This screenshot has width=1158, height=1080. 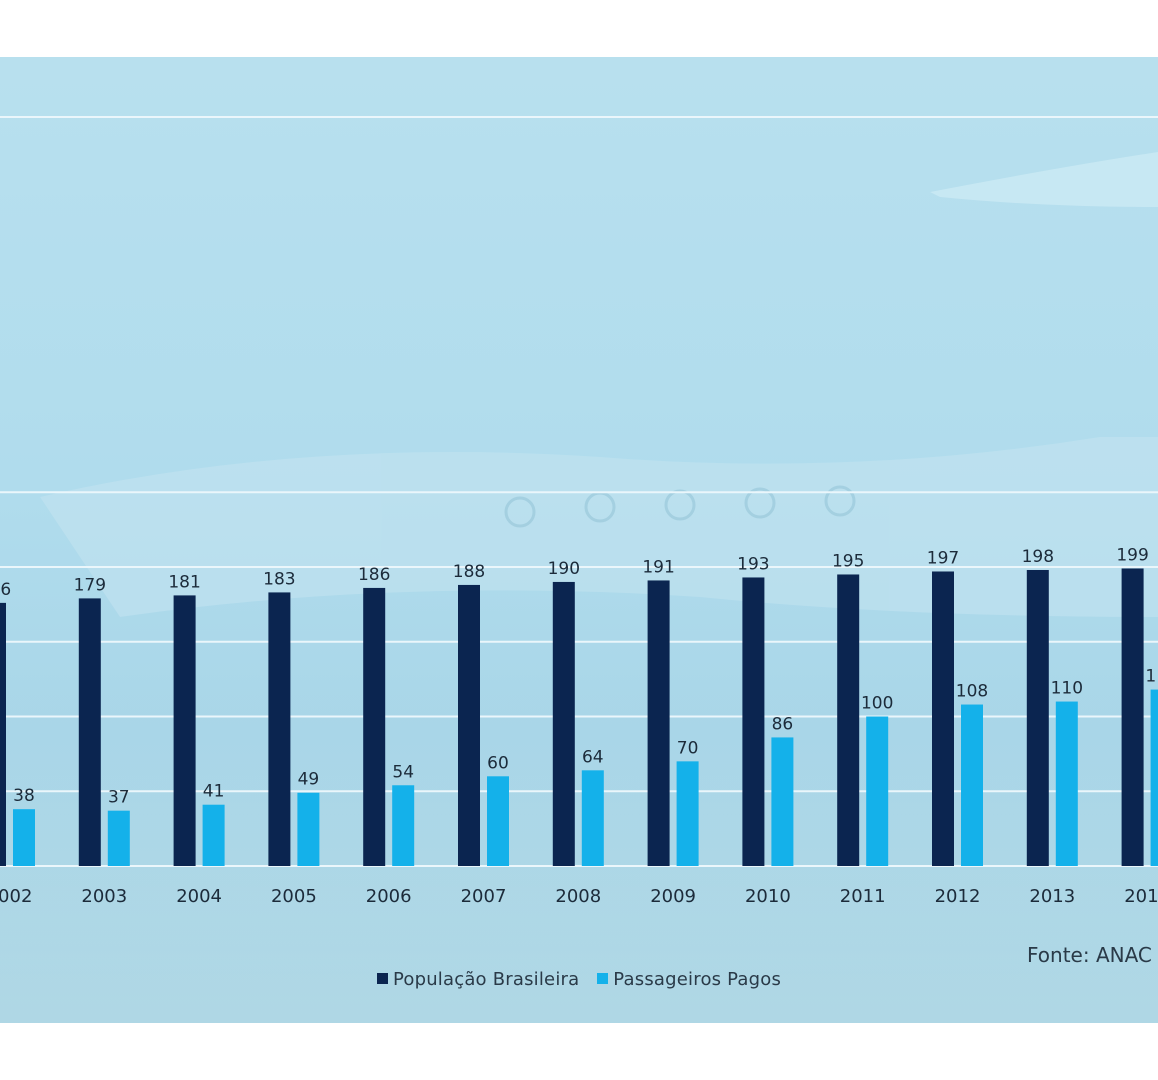 What do you see at coordinates (658, 567) in the screenshot?
I see `data-label-populacao-2009: 191` at bounding box center [658, 567].